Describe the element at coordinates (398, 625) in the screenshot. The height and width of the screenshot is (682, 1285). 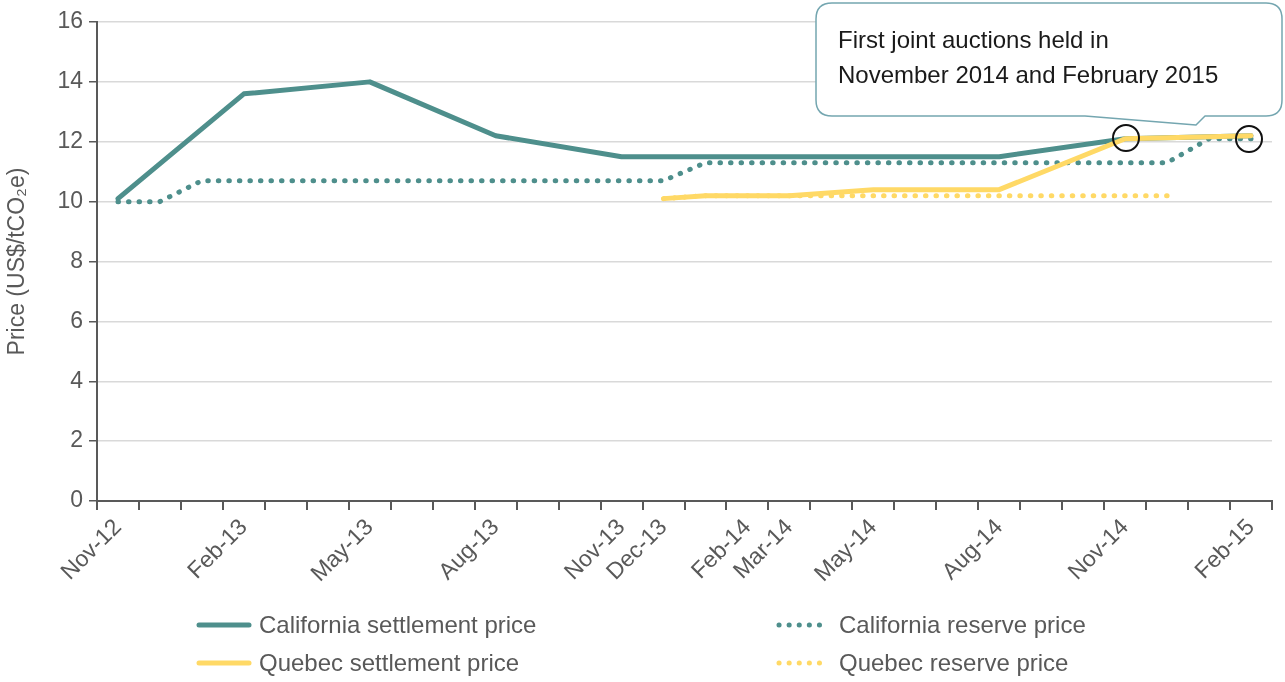
I see `legend-label: California settlement price` at that location.